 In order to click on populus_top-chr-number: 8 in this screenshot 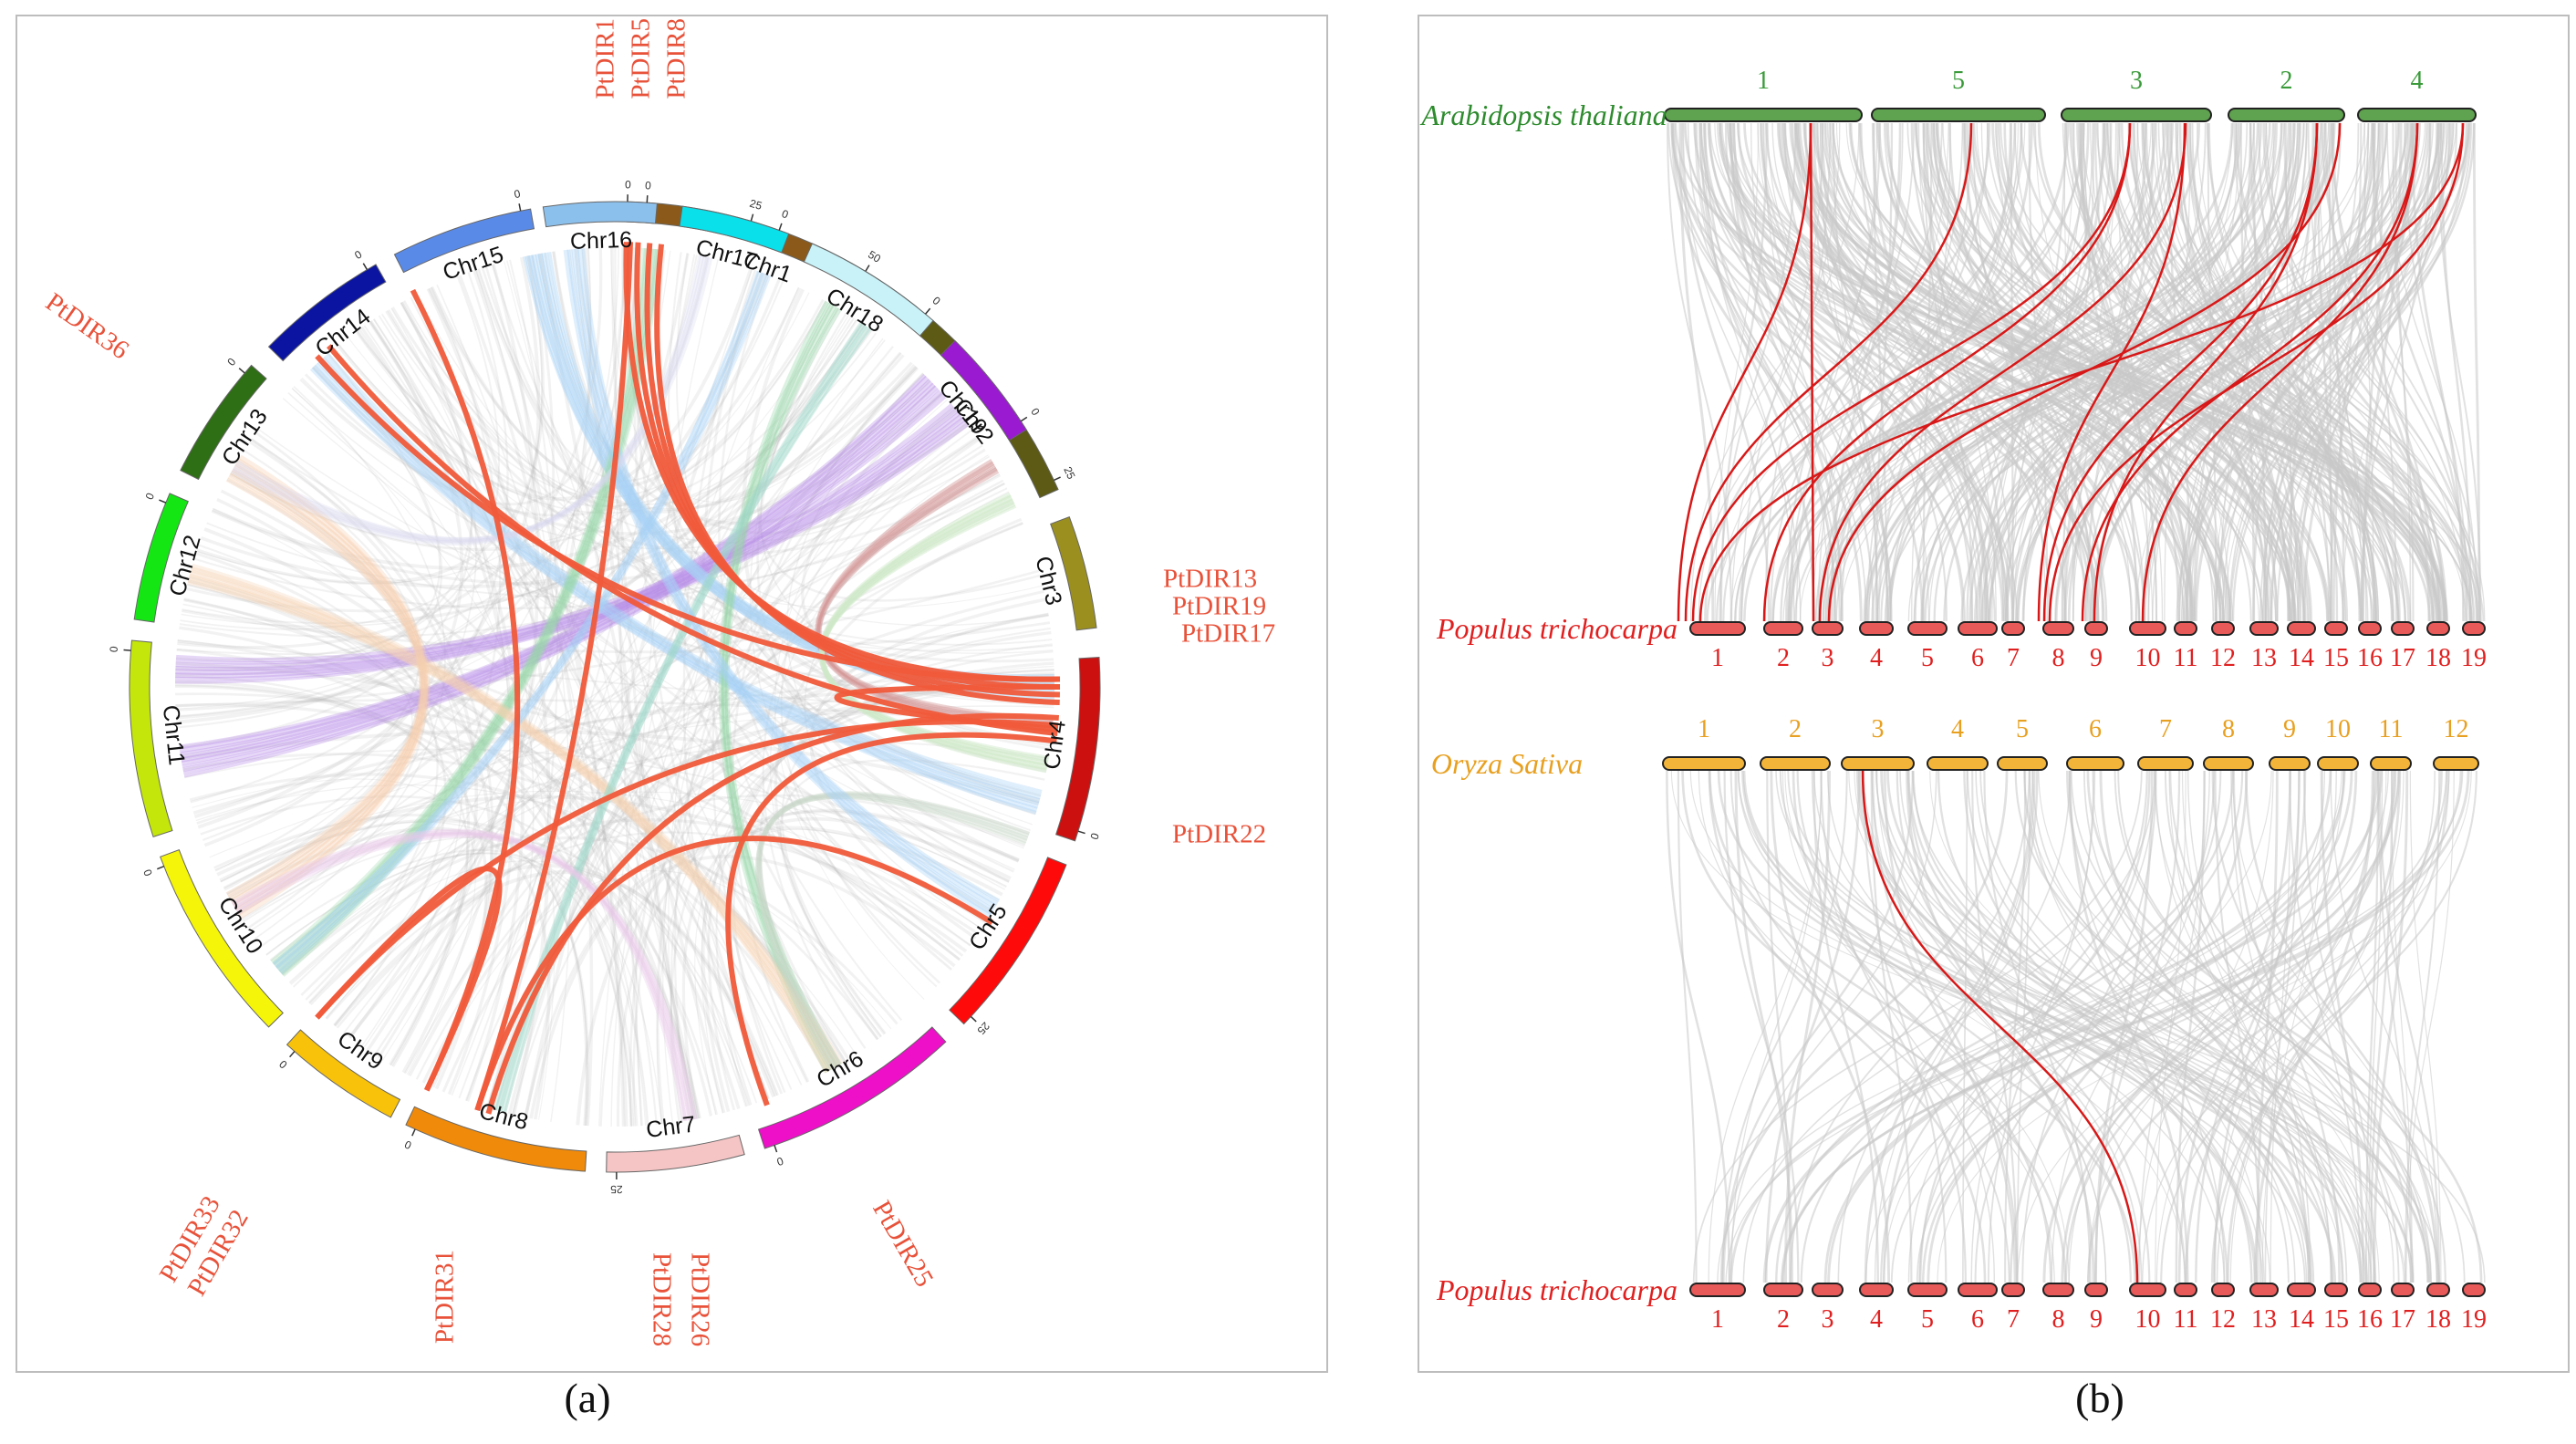, I will do `click(2058, 658)`.